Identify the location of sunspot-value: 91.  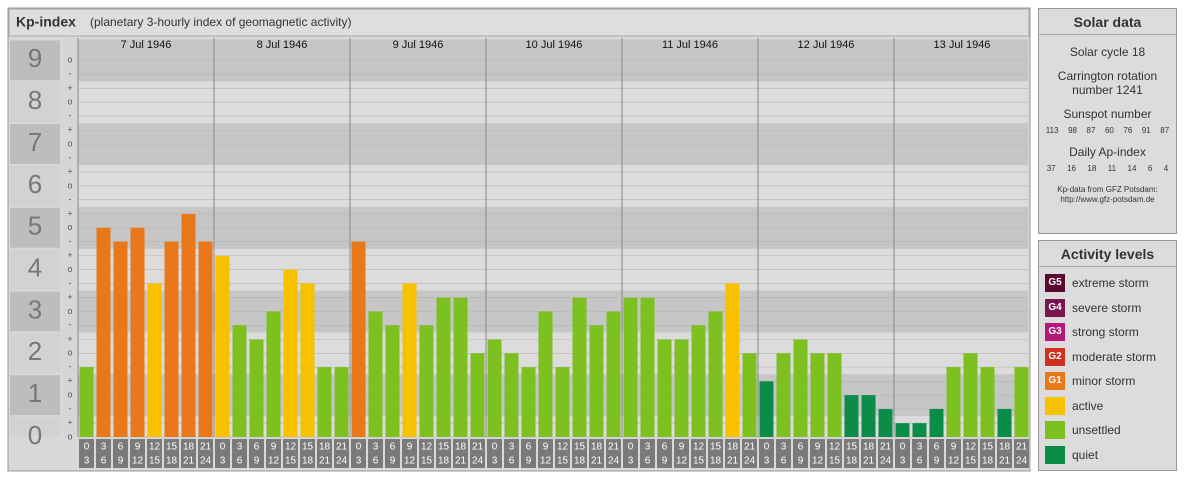
(1146, 130).